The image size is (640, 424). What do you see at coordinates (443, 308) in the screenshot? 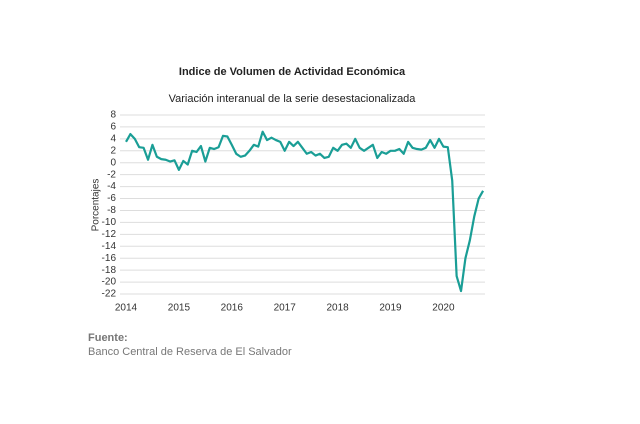
I see `x-tick-label: 2020` at bounding box center [443, 308].